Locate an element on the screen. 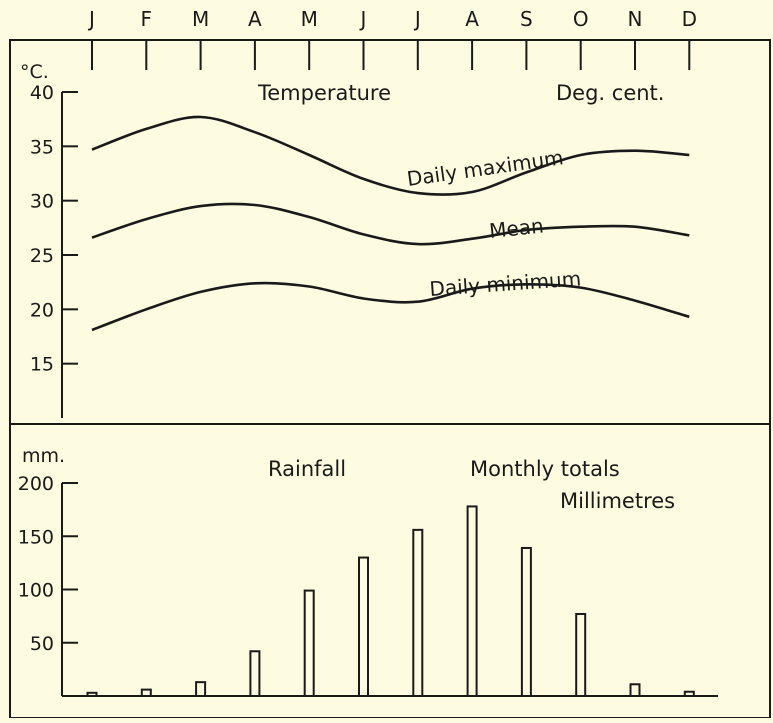  temperature-title: Temperature is located at coordinates (324, 93).